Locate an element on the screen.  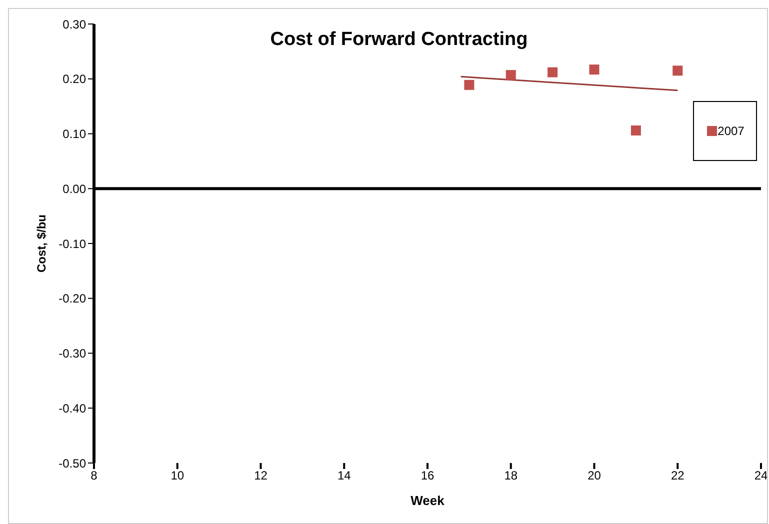
x-tick-label: 24 is located at coordinates (761, 475).